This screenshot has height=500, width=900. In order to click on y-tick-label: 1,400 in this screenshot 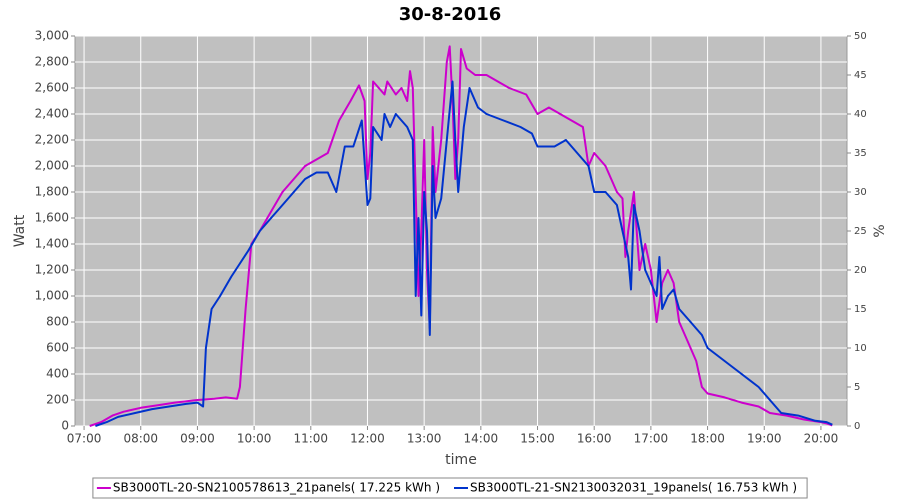, I will do `click(52, 244)`.